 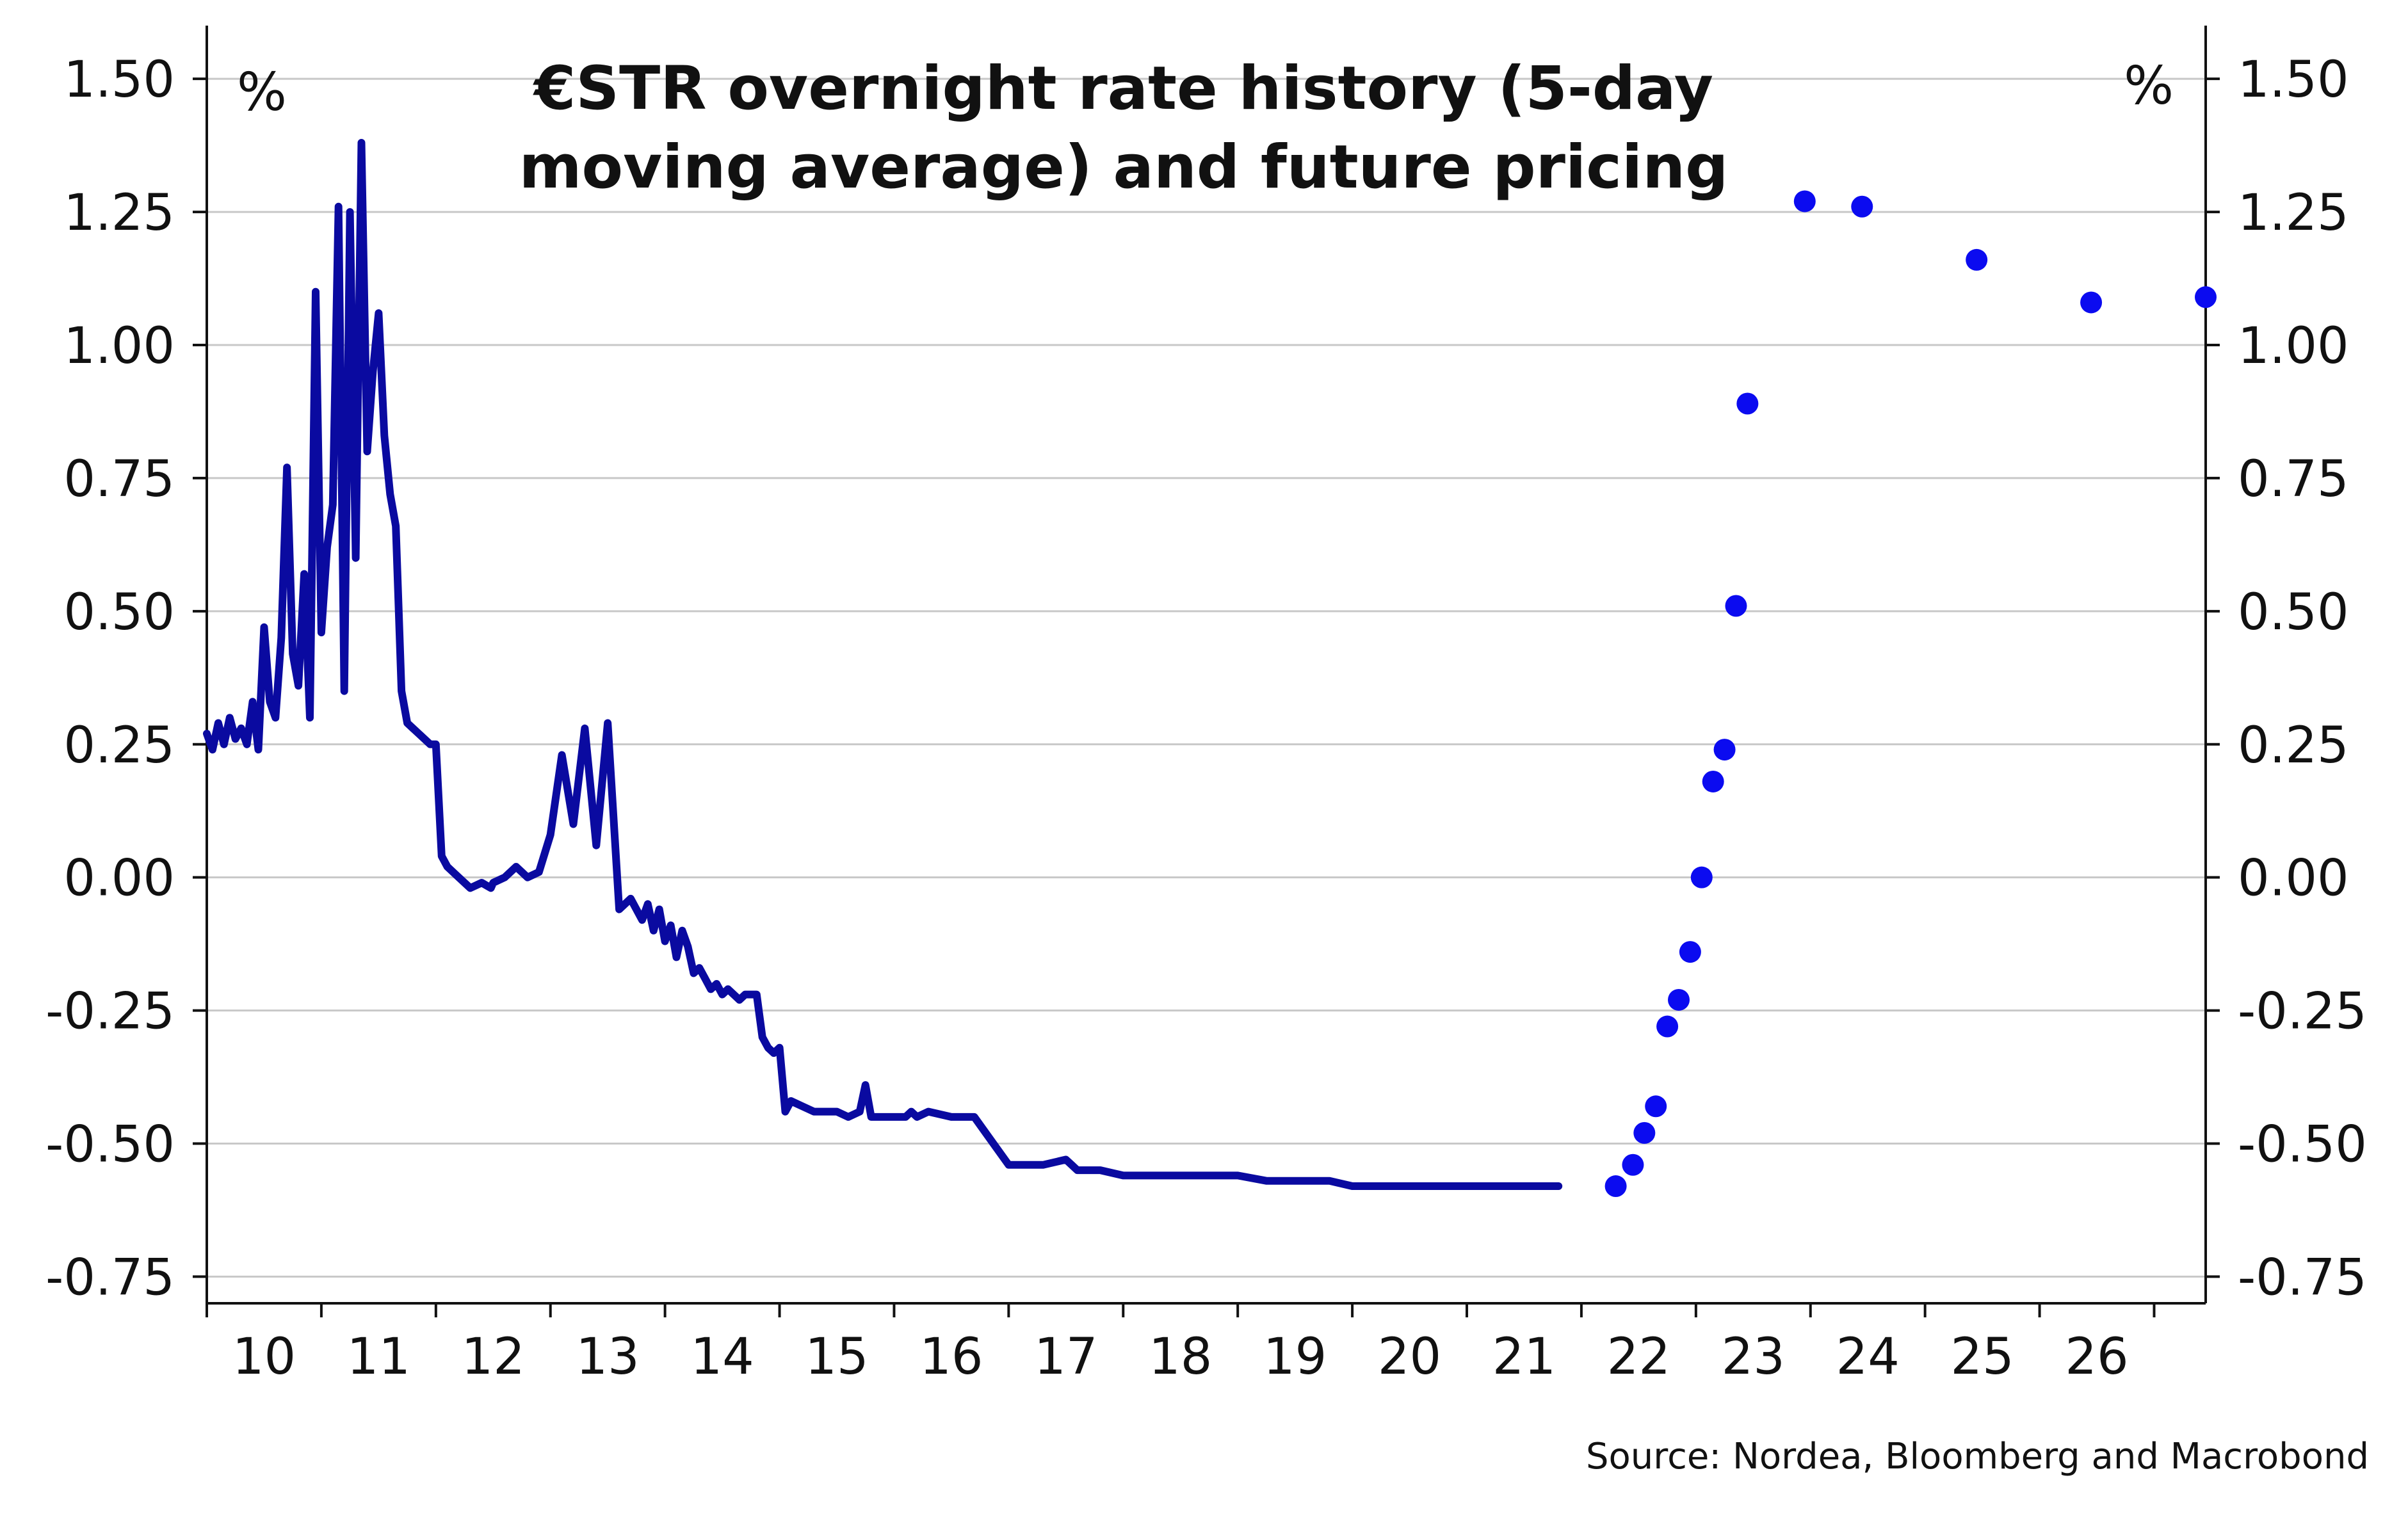 I want to click on y-tick-label-left: 0.75, so click(x=119, y=480).